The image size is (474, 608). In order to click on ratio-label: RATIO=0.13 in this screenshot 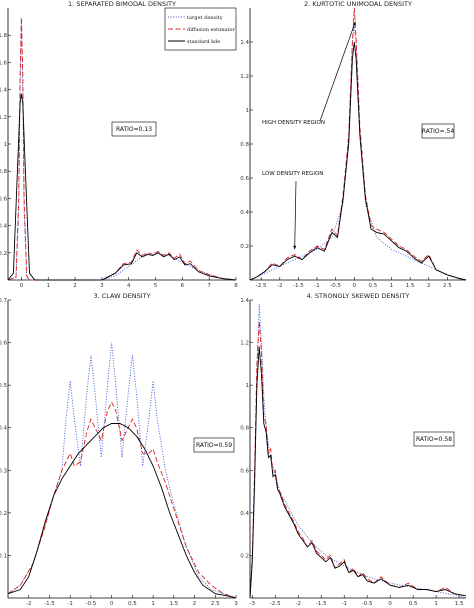, I will do `click(134, 129)`.